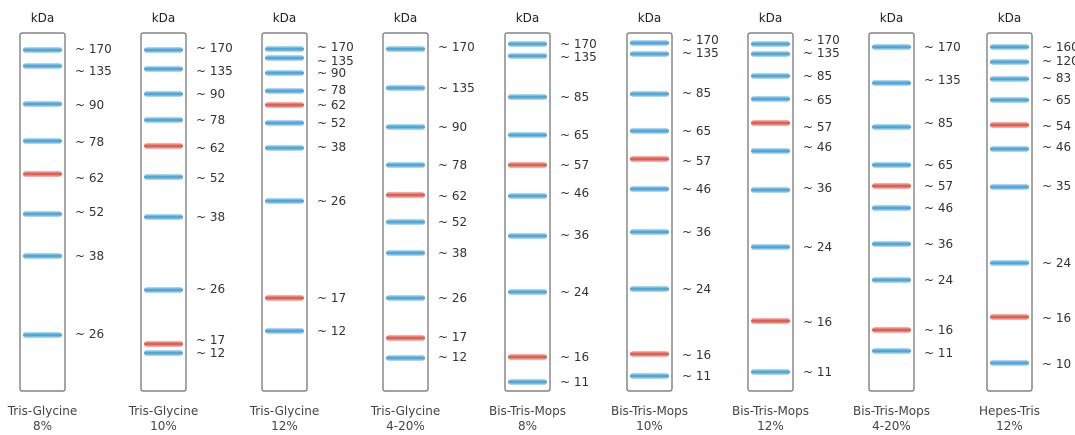 This screenshot has width=1075, height=435. Describe the element at coordinates (1009, 411) in the screenshot. I see `gel-type-label: Hepes-Tris` at that location.